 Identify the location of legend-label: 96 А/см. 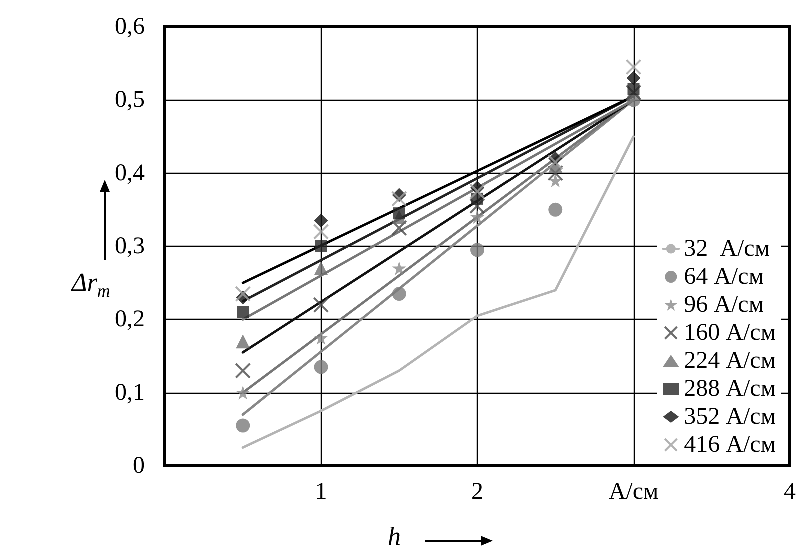
(724, 305).